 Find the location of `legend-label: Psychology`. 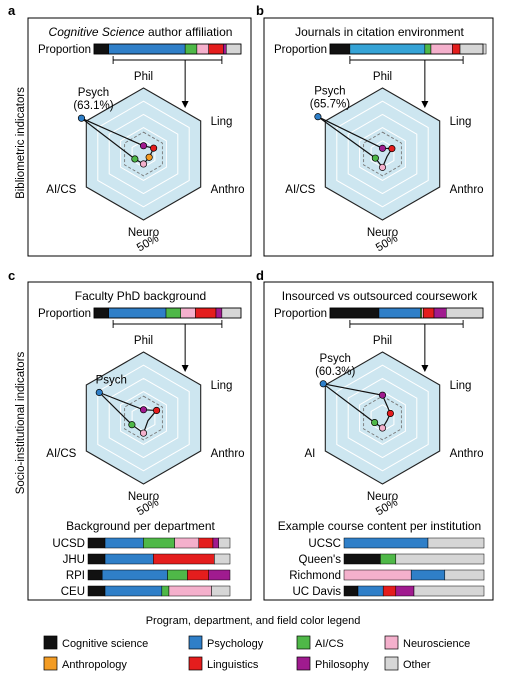

legend-label: Psychology is located at coordinates (235, 644).